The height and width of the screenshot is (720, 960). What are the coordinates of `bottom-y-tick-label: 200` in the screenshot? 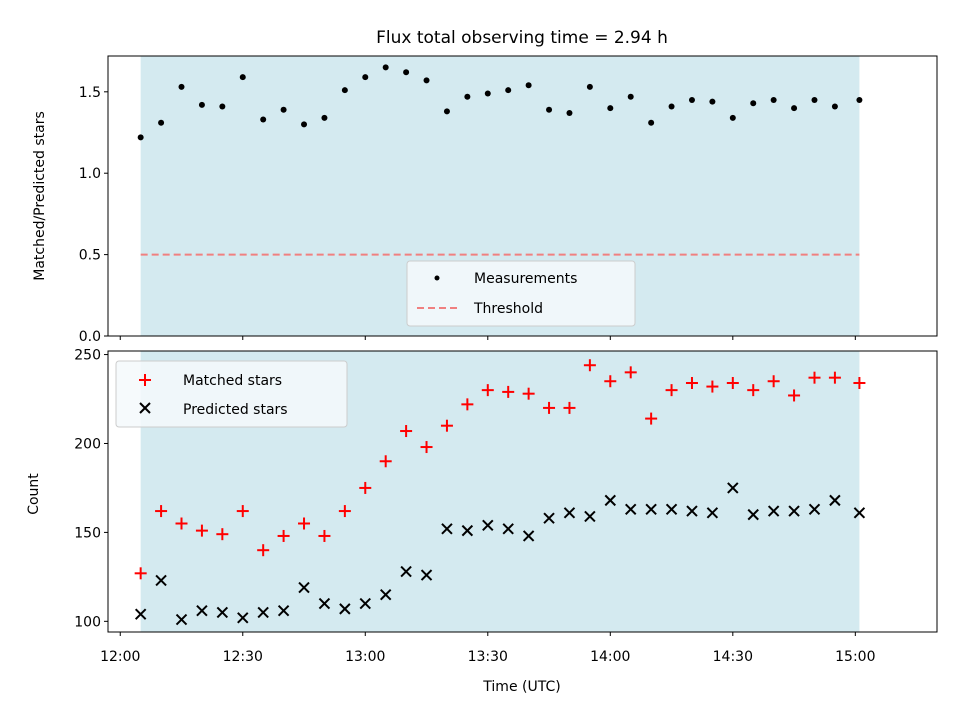 It's located at (87, 444).